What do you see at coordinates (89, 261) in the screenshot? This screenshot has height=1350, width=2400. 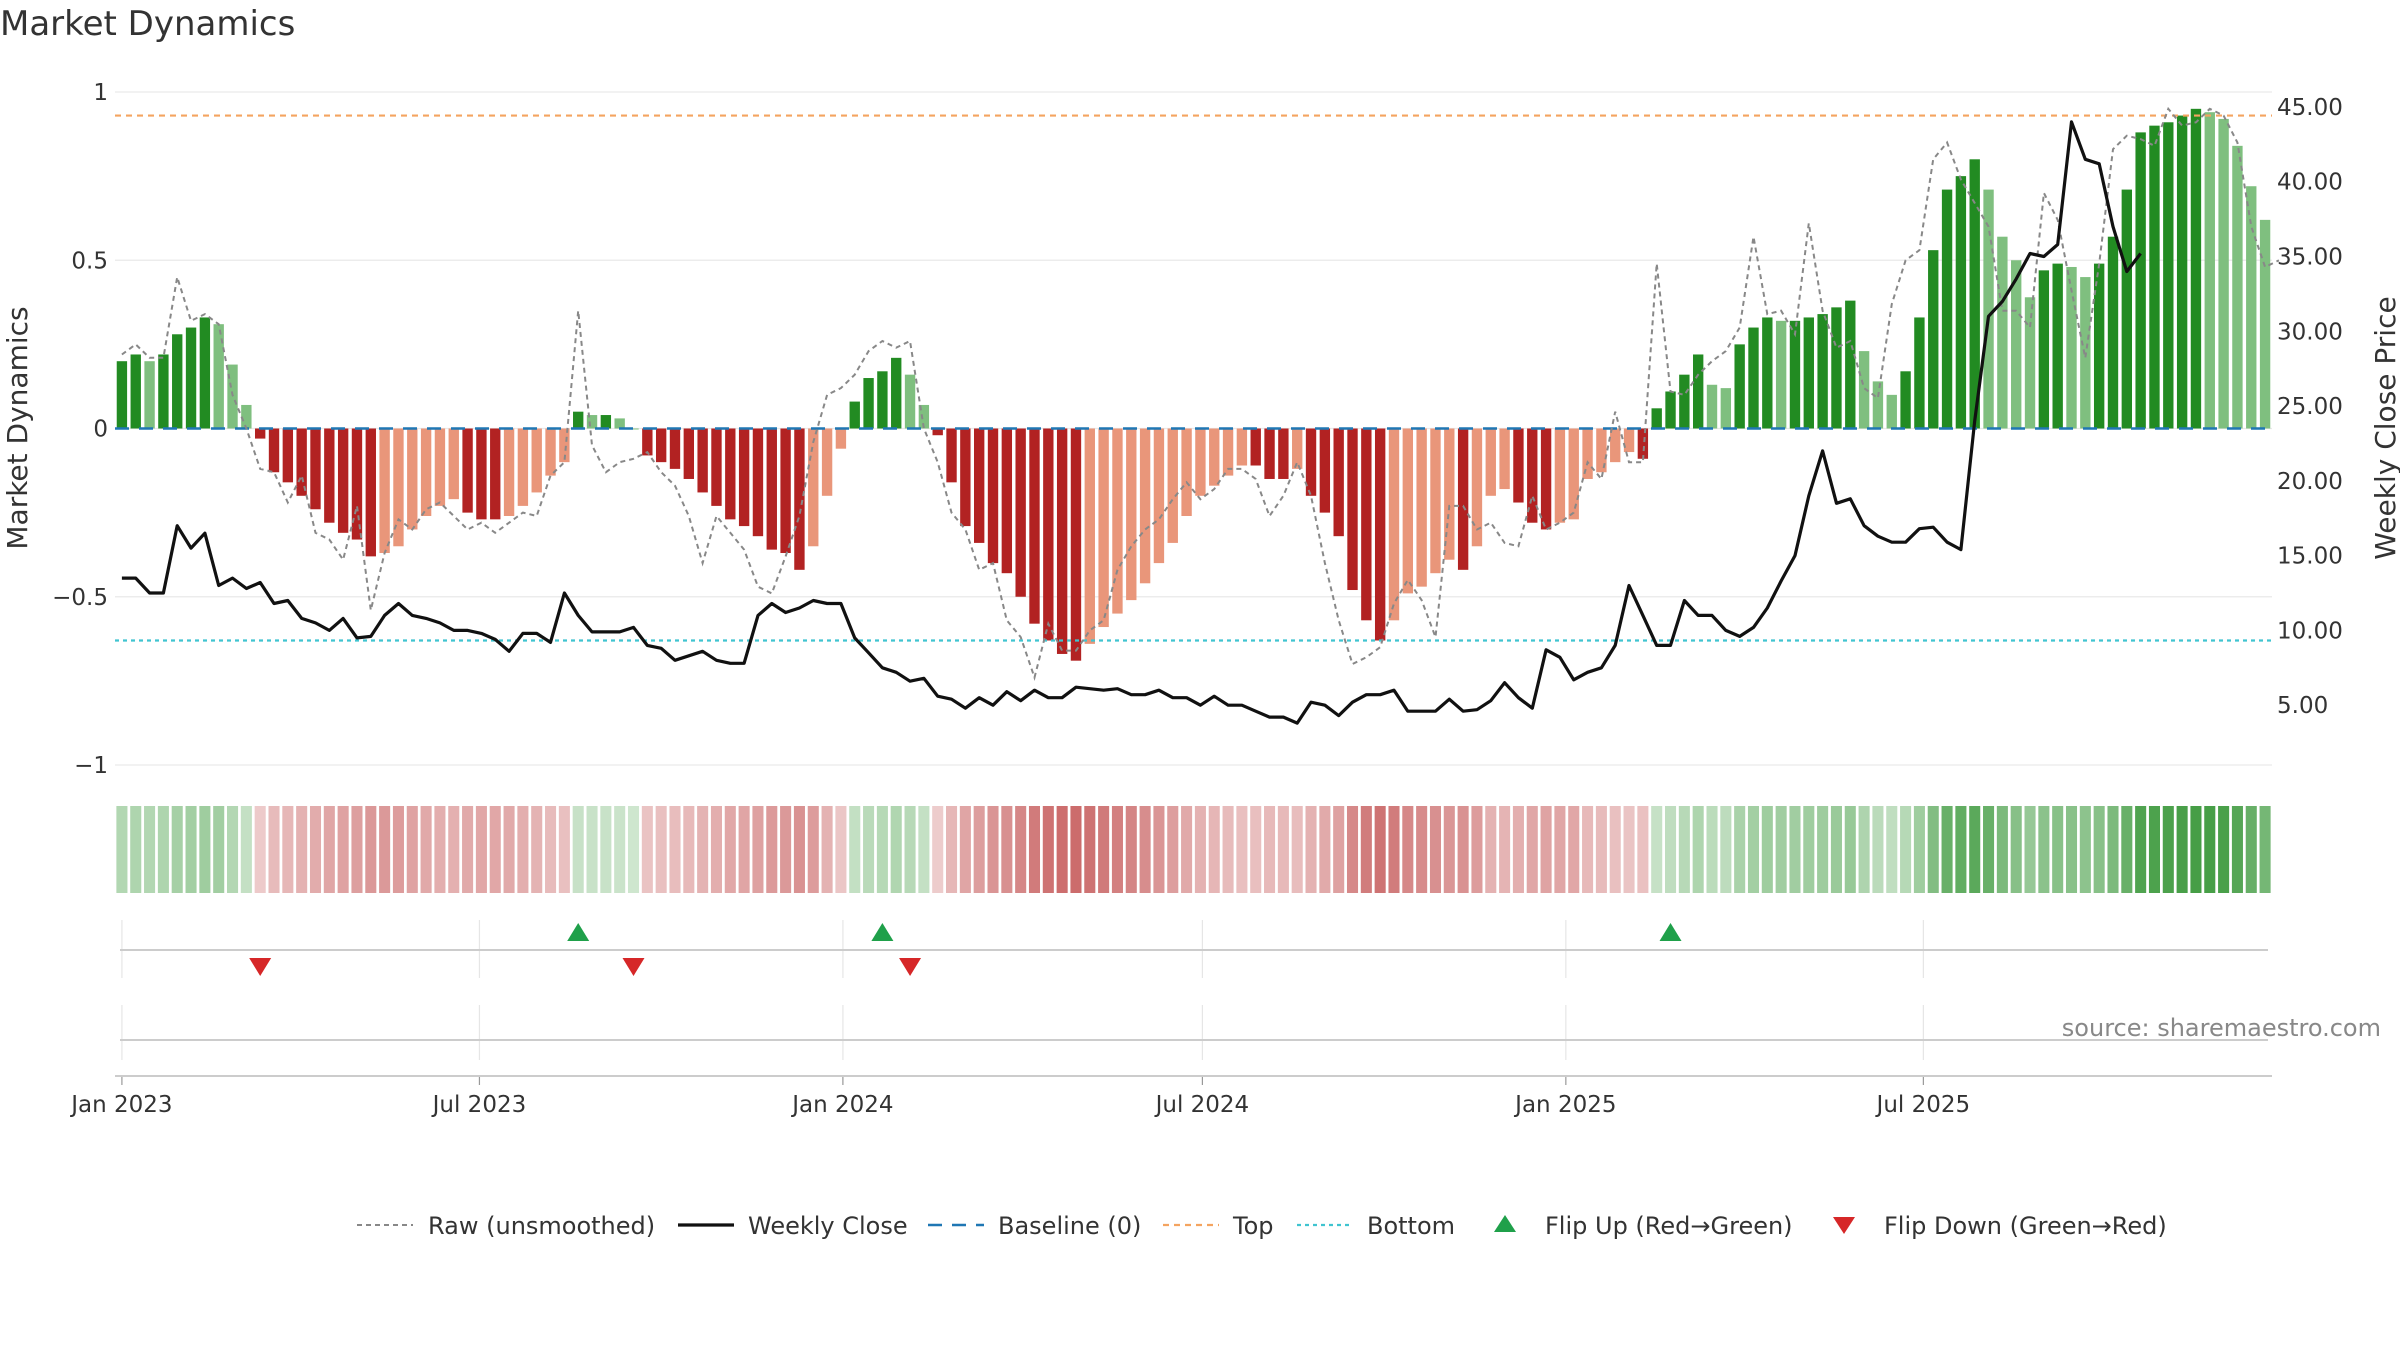 I see `left-tick-label: 0.5` at bounding box center [89, 261].